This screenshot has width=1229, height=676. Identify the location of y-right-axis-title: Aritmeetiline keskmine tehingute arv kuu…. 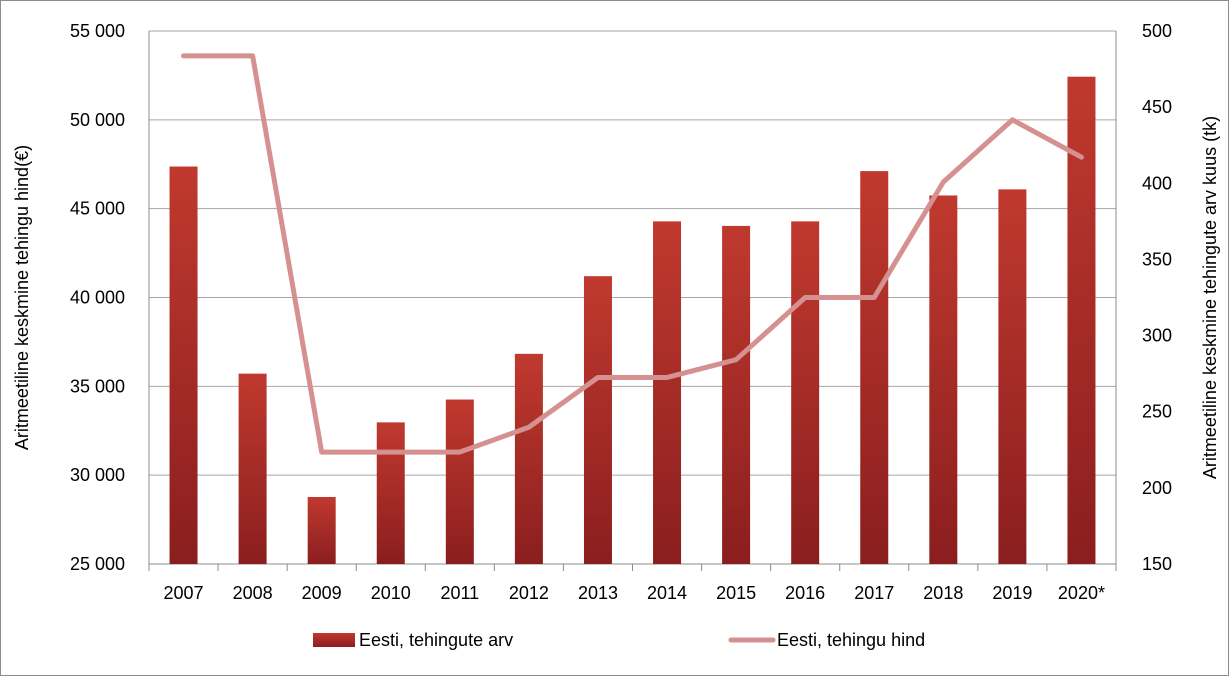
(1210, 297).